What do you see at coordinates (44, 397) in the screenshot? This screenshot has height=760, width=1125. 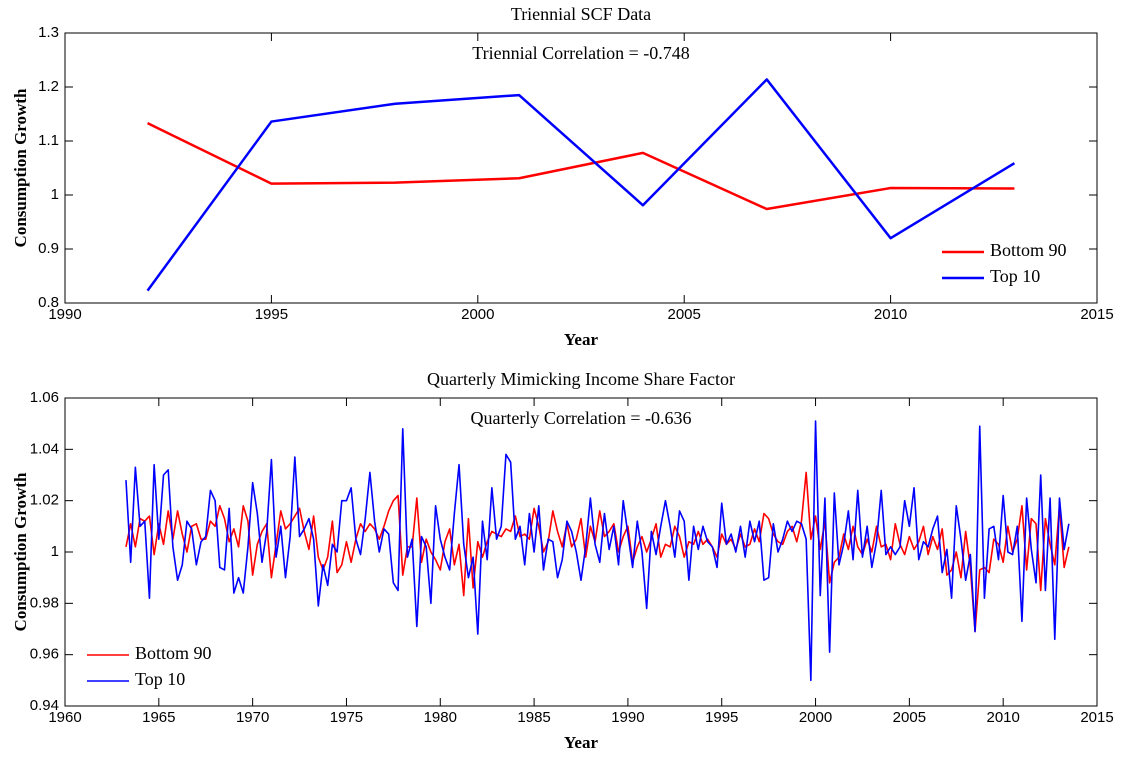 I see `y-tick-label: 1.06` at bounding box center [44, 397].